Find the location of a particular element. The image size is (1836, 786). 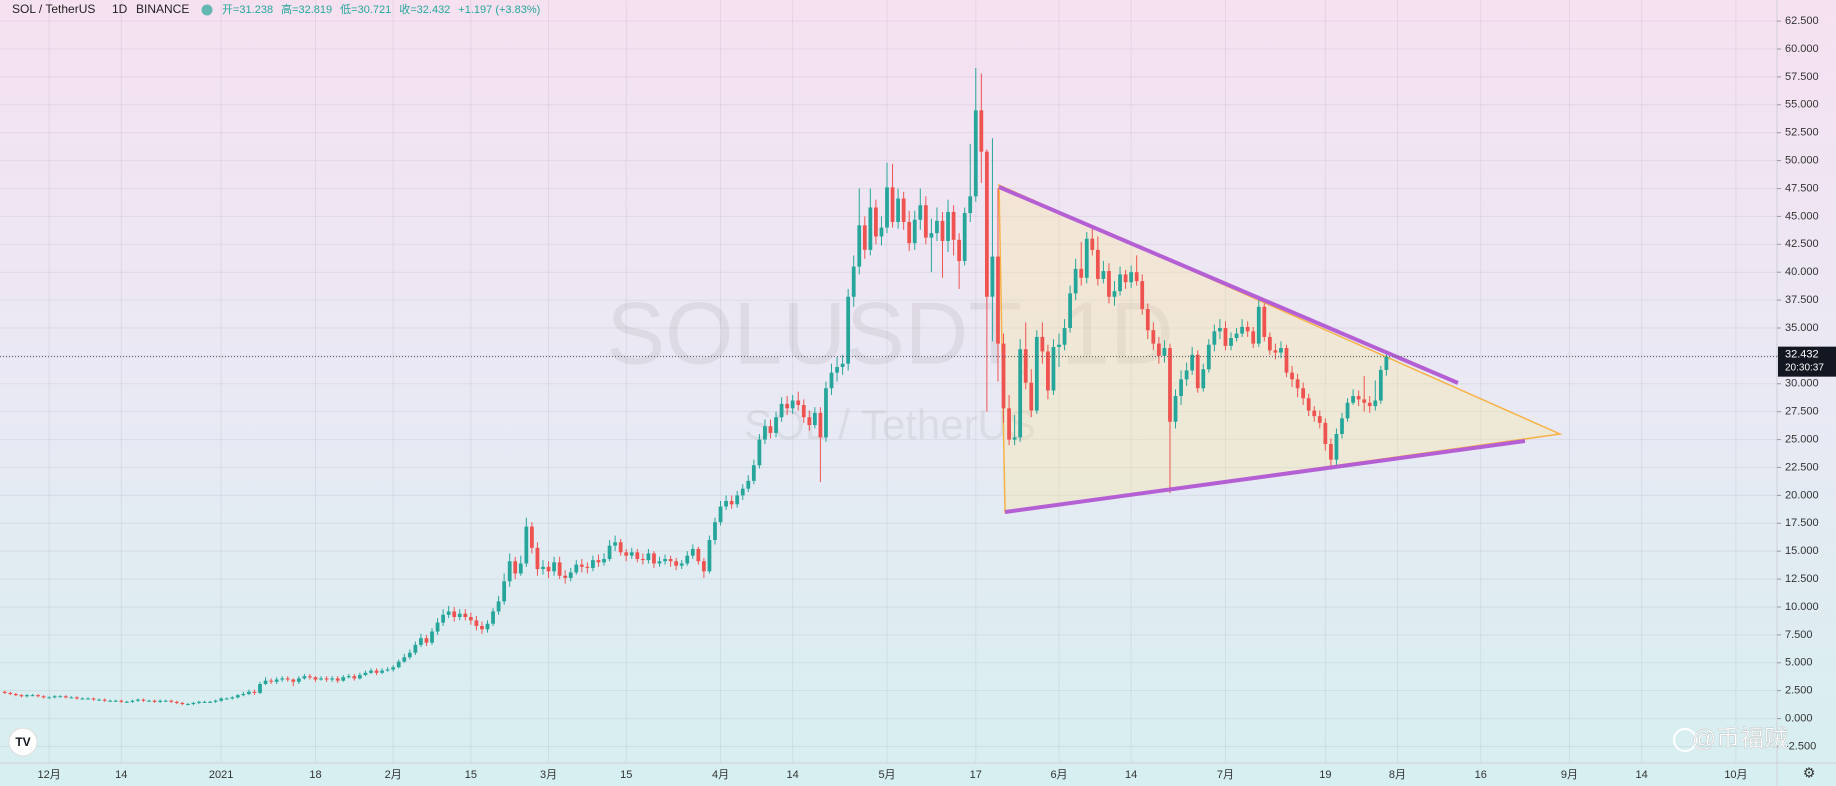

ohlc-item: 高=32.819 is located at coordinates (306, 9).